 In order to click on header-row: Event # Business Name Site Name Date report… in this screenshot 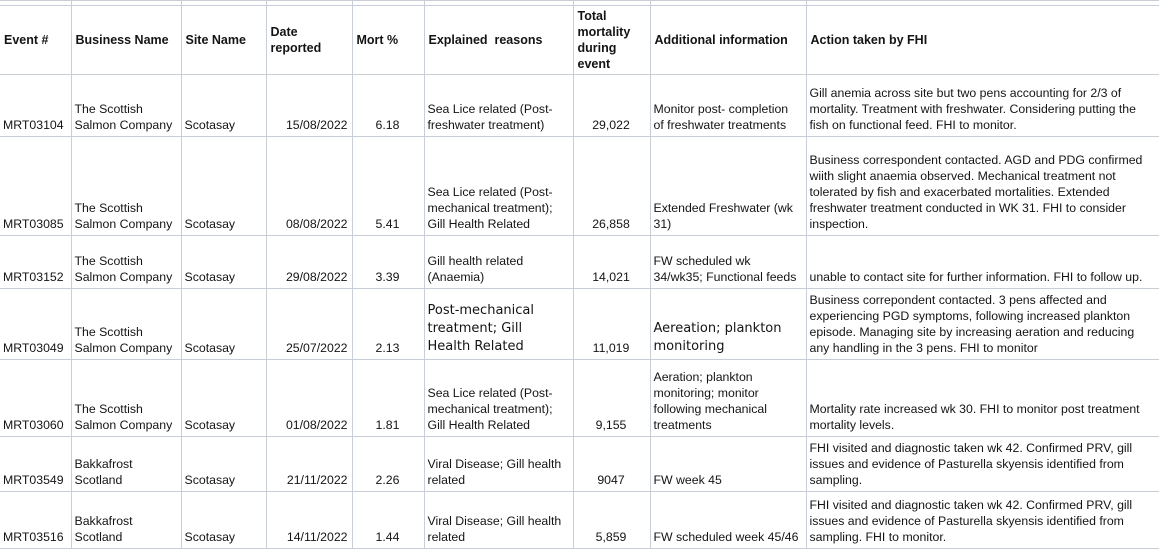, I will do `click(579, 40)`.